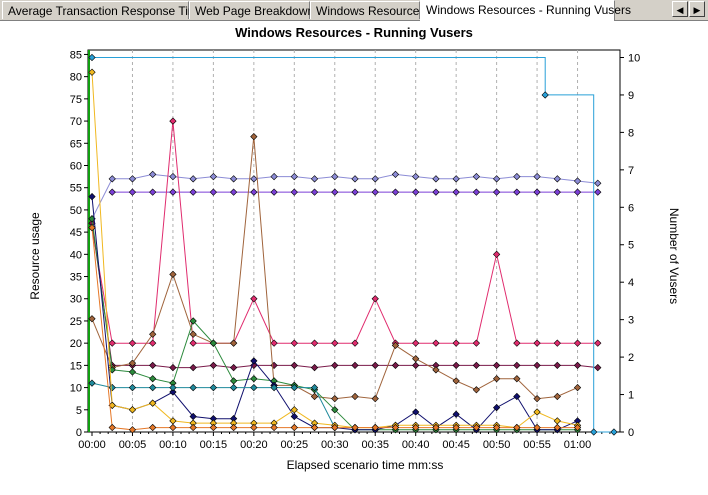 This screenshot has width=708, height=495. What do you see at coordinates (631, 358) in the screenshot?
I see `y2-tick-label: 2` at bounding box center [631, 358].